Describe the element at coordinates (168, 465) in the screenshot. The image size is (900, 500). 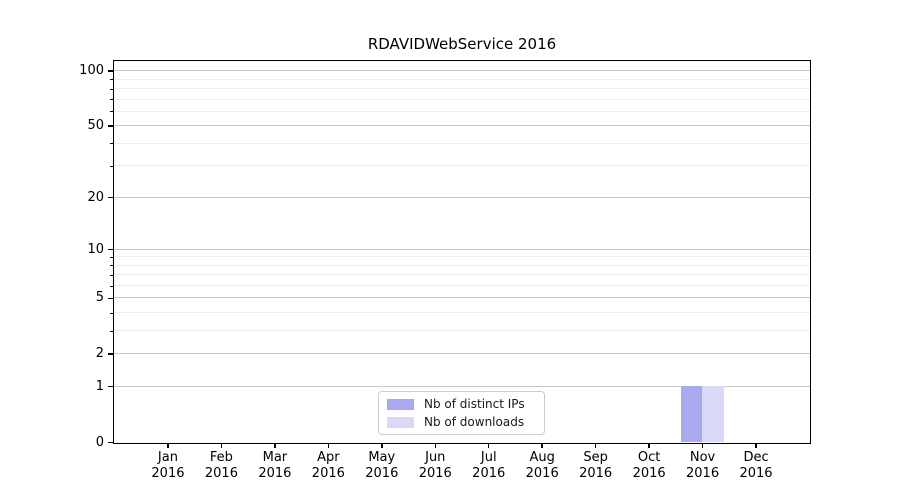
I see `x-tick-label: Jan 2016` at that location.